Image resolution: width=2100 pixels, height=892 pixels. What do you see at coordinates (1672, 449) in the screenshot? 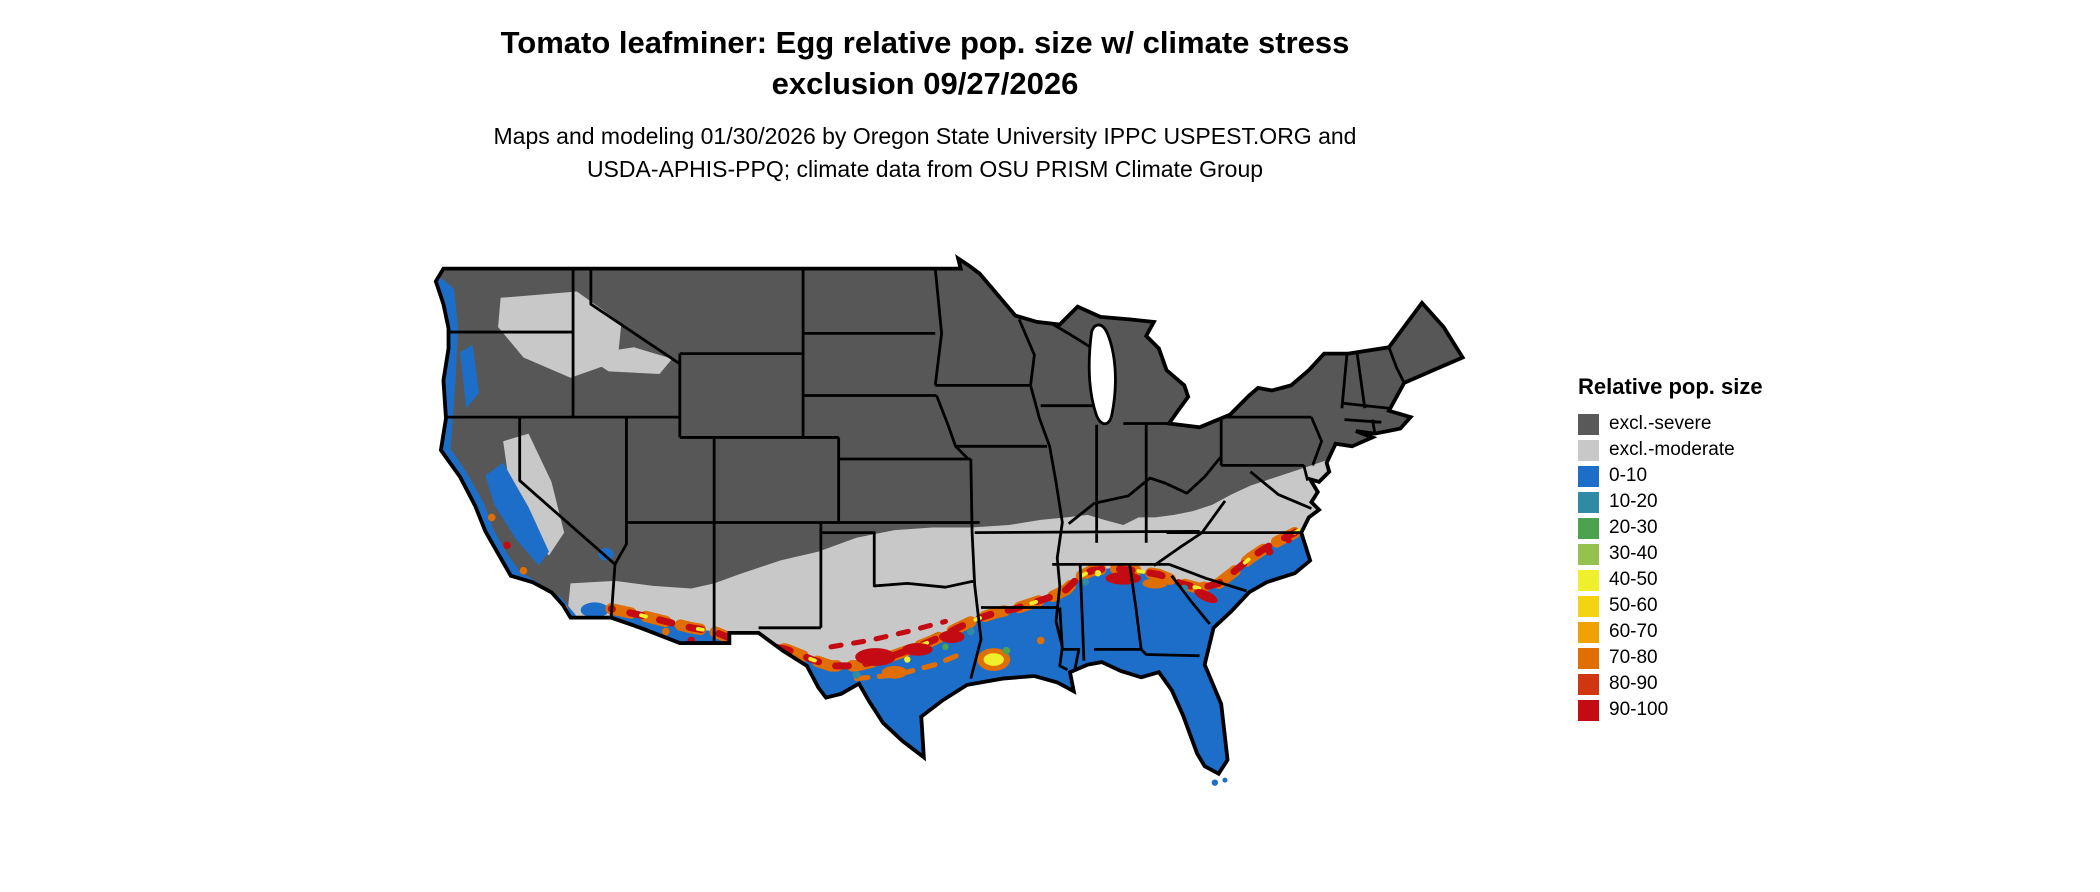
I see `legend-item-label: excl.-moderate` at bounding box center [1672, 449].